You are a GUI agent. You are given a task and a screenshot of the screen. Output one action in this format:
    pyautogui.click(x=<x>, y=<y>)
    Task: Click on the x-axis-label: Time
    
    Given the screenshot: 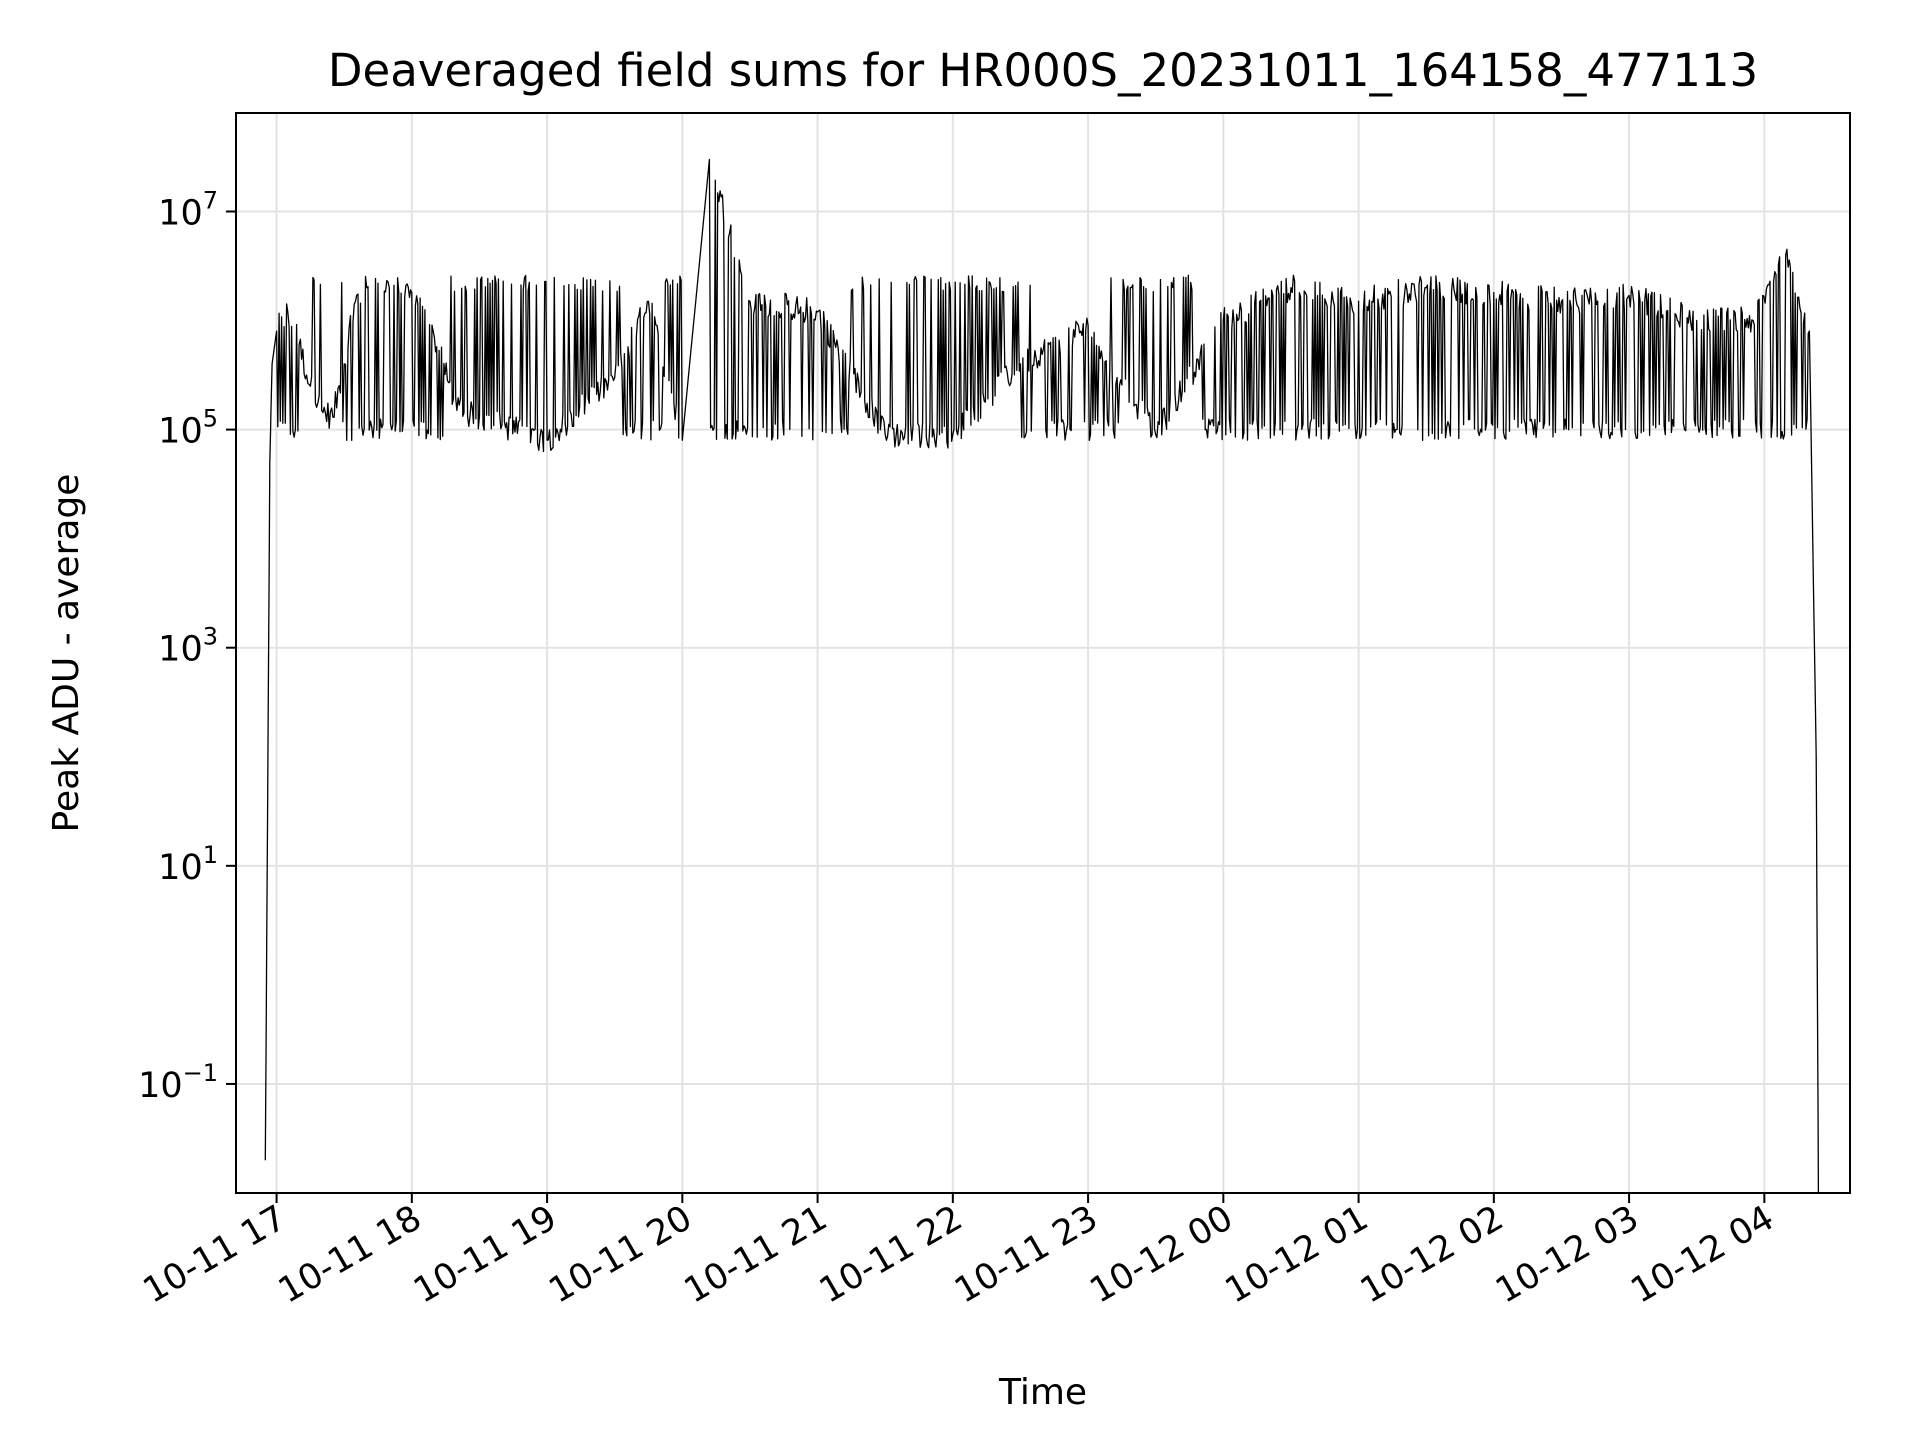 What is the action you would take?
    pyautogui.click(x=1042, y=1392)
    